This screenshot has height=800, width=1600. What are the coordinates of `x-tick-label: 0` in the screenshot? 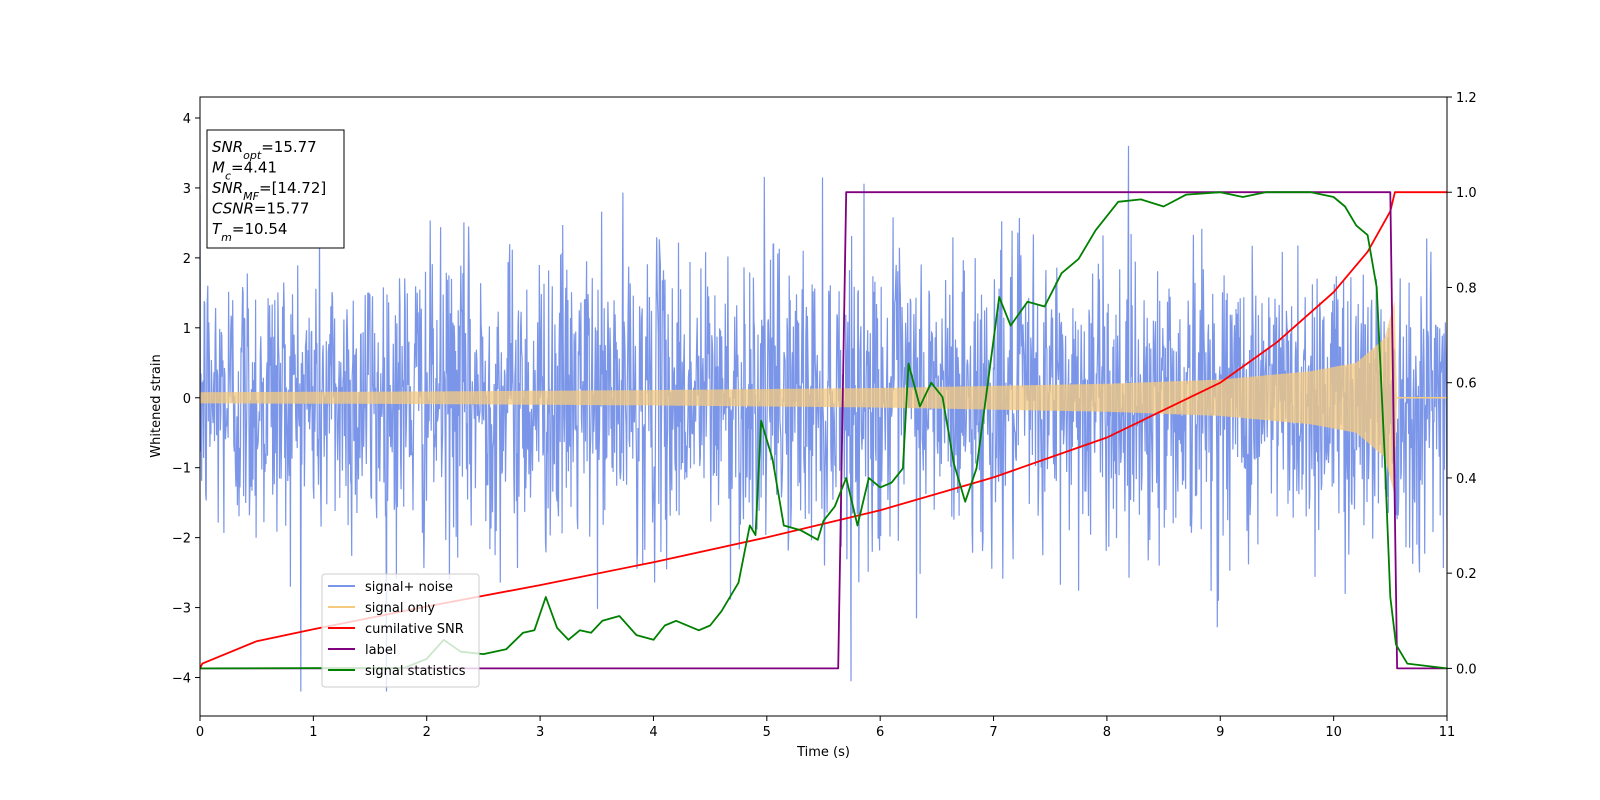 It's located at (200, 732).